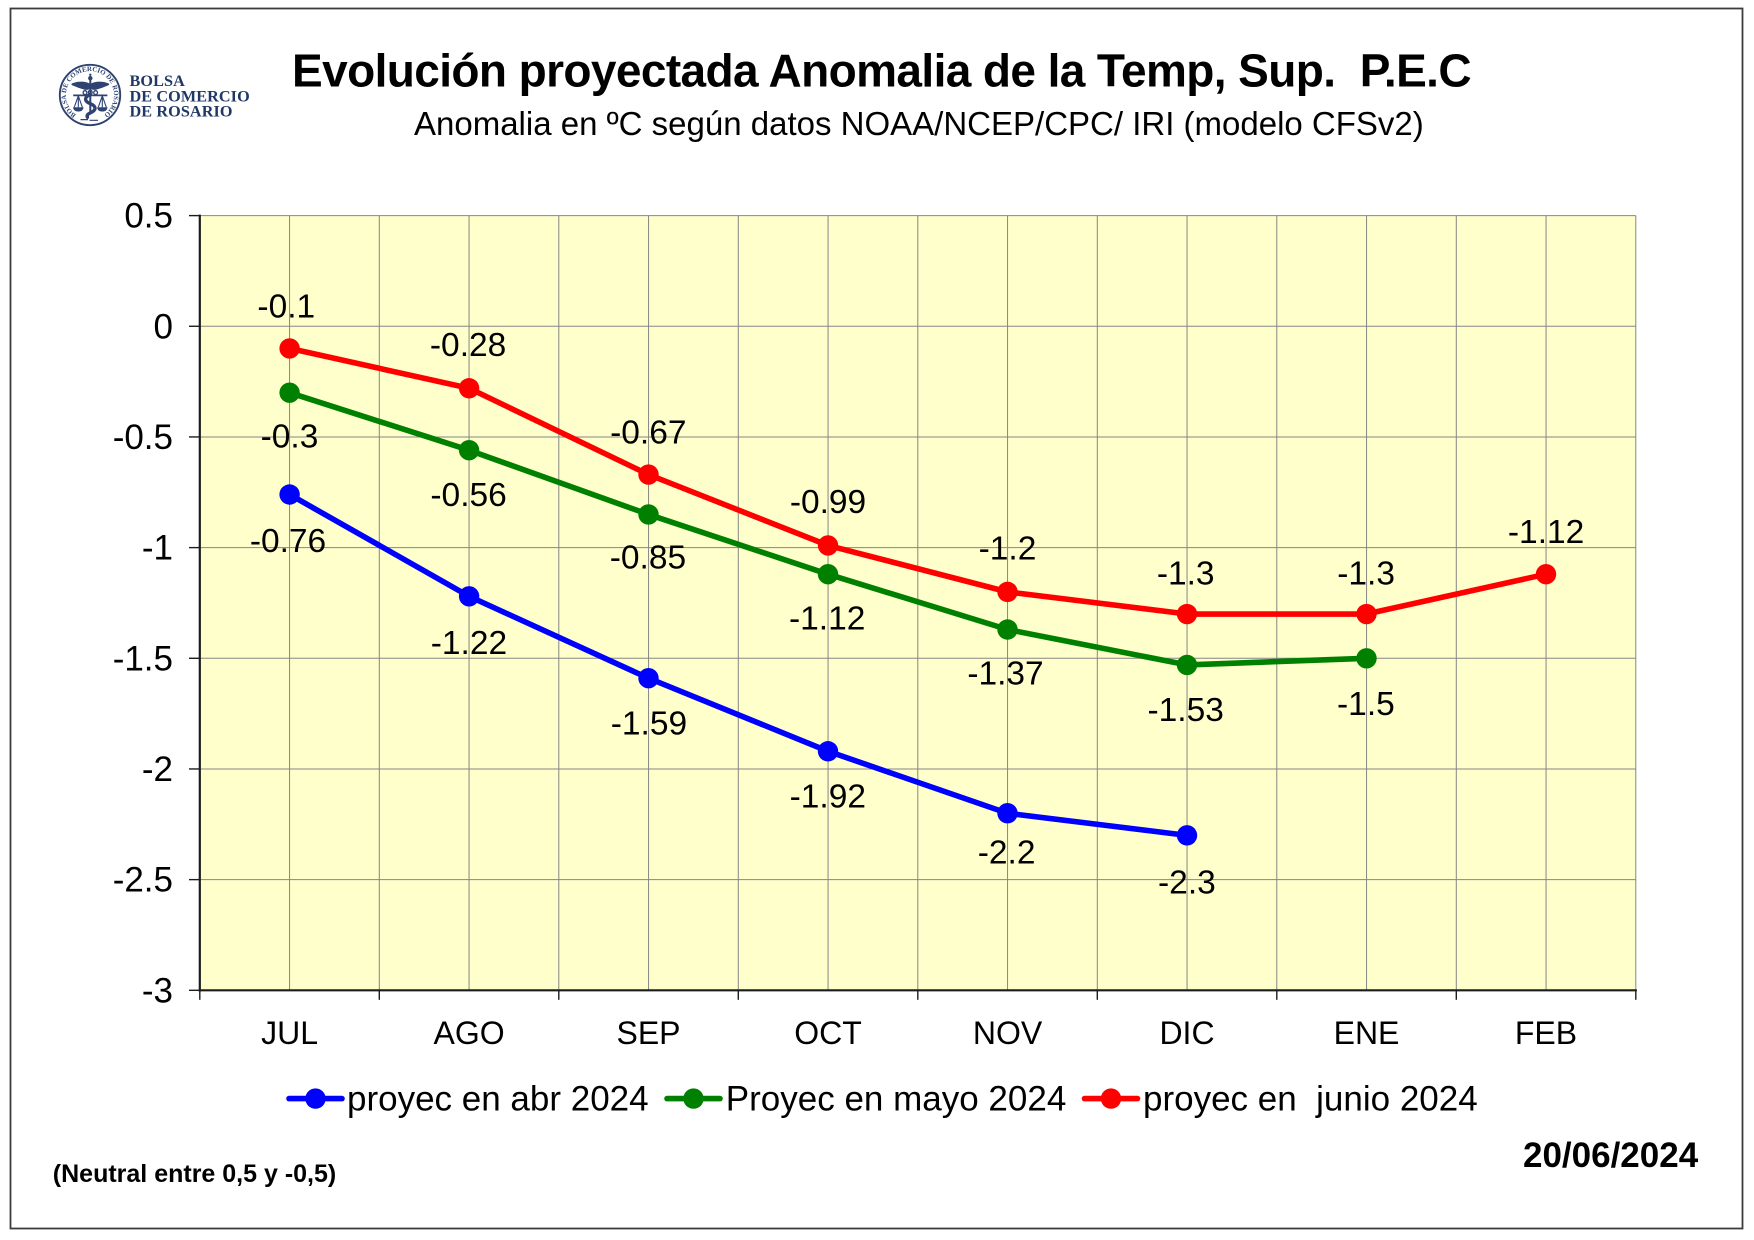  I want to click on svg-text: DE COMERCIO, so click(190, 96).